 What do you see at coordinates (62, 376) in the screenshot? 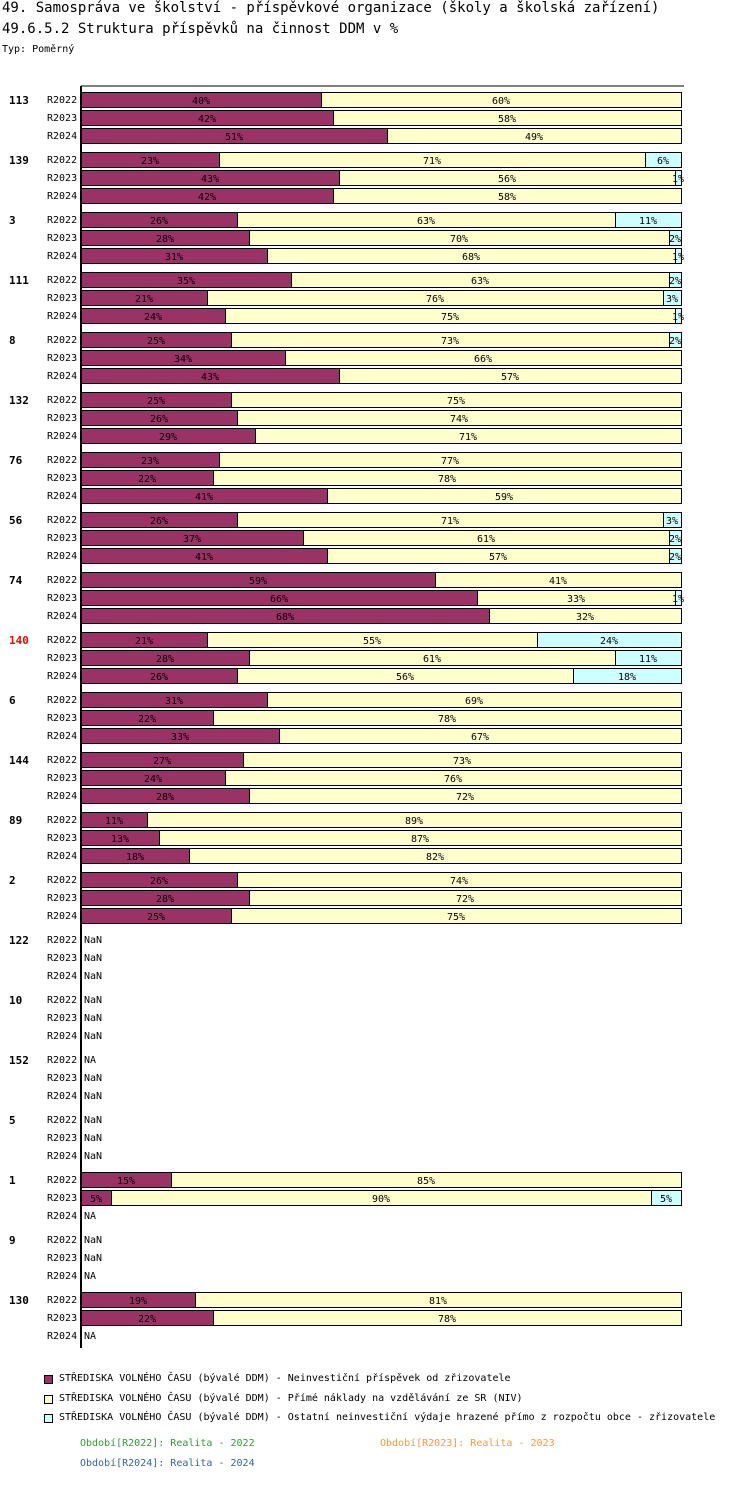
I see `row-label-8-R2024: R2024` at bounding box center [62, 376].